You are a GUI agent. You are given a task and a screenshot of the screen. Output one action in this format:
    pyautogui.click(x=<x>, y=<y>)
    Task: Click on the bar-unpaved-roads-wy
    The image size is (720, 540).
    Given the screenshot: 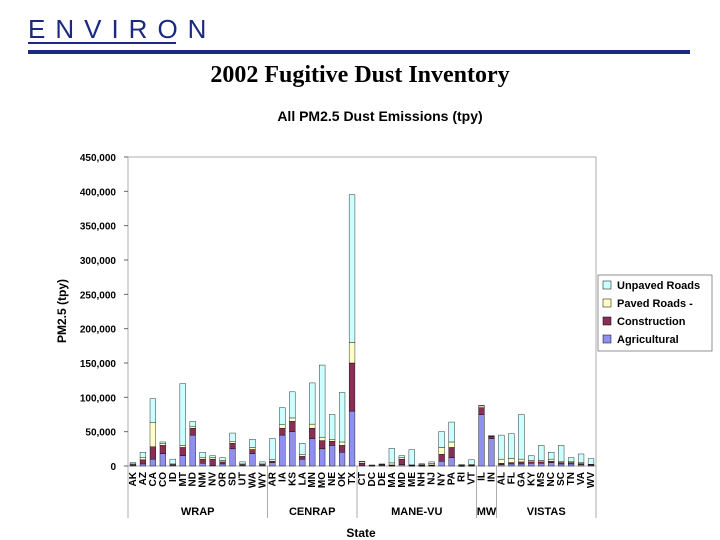 What is the action you would take?
    pyautogui.click(x=262, y=463)
    